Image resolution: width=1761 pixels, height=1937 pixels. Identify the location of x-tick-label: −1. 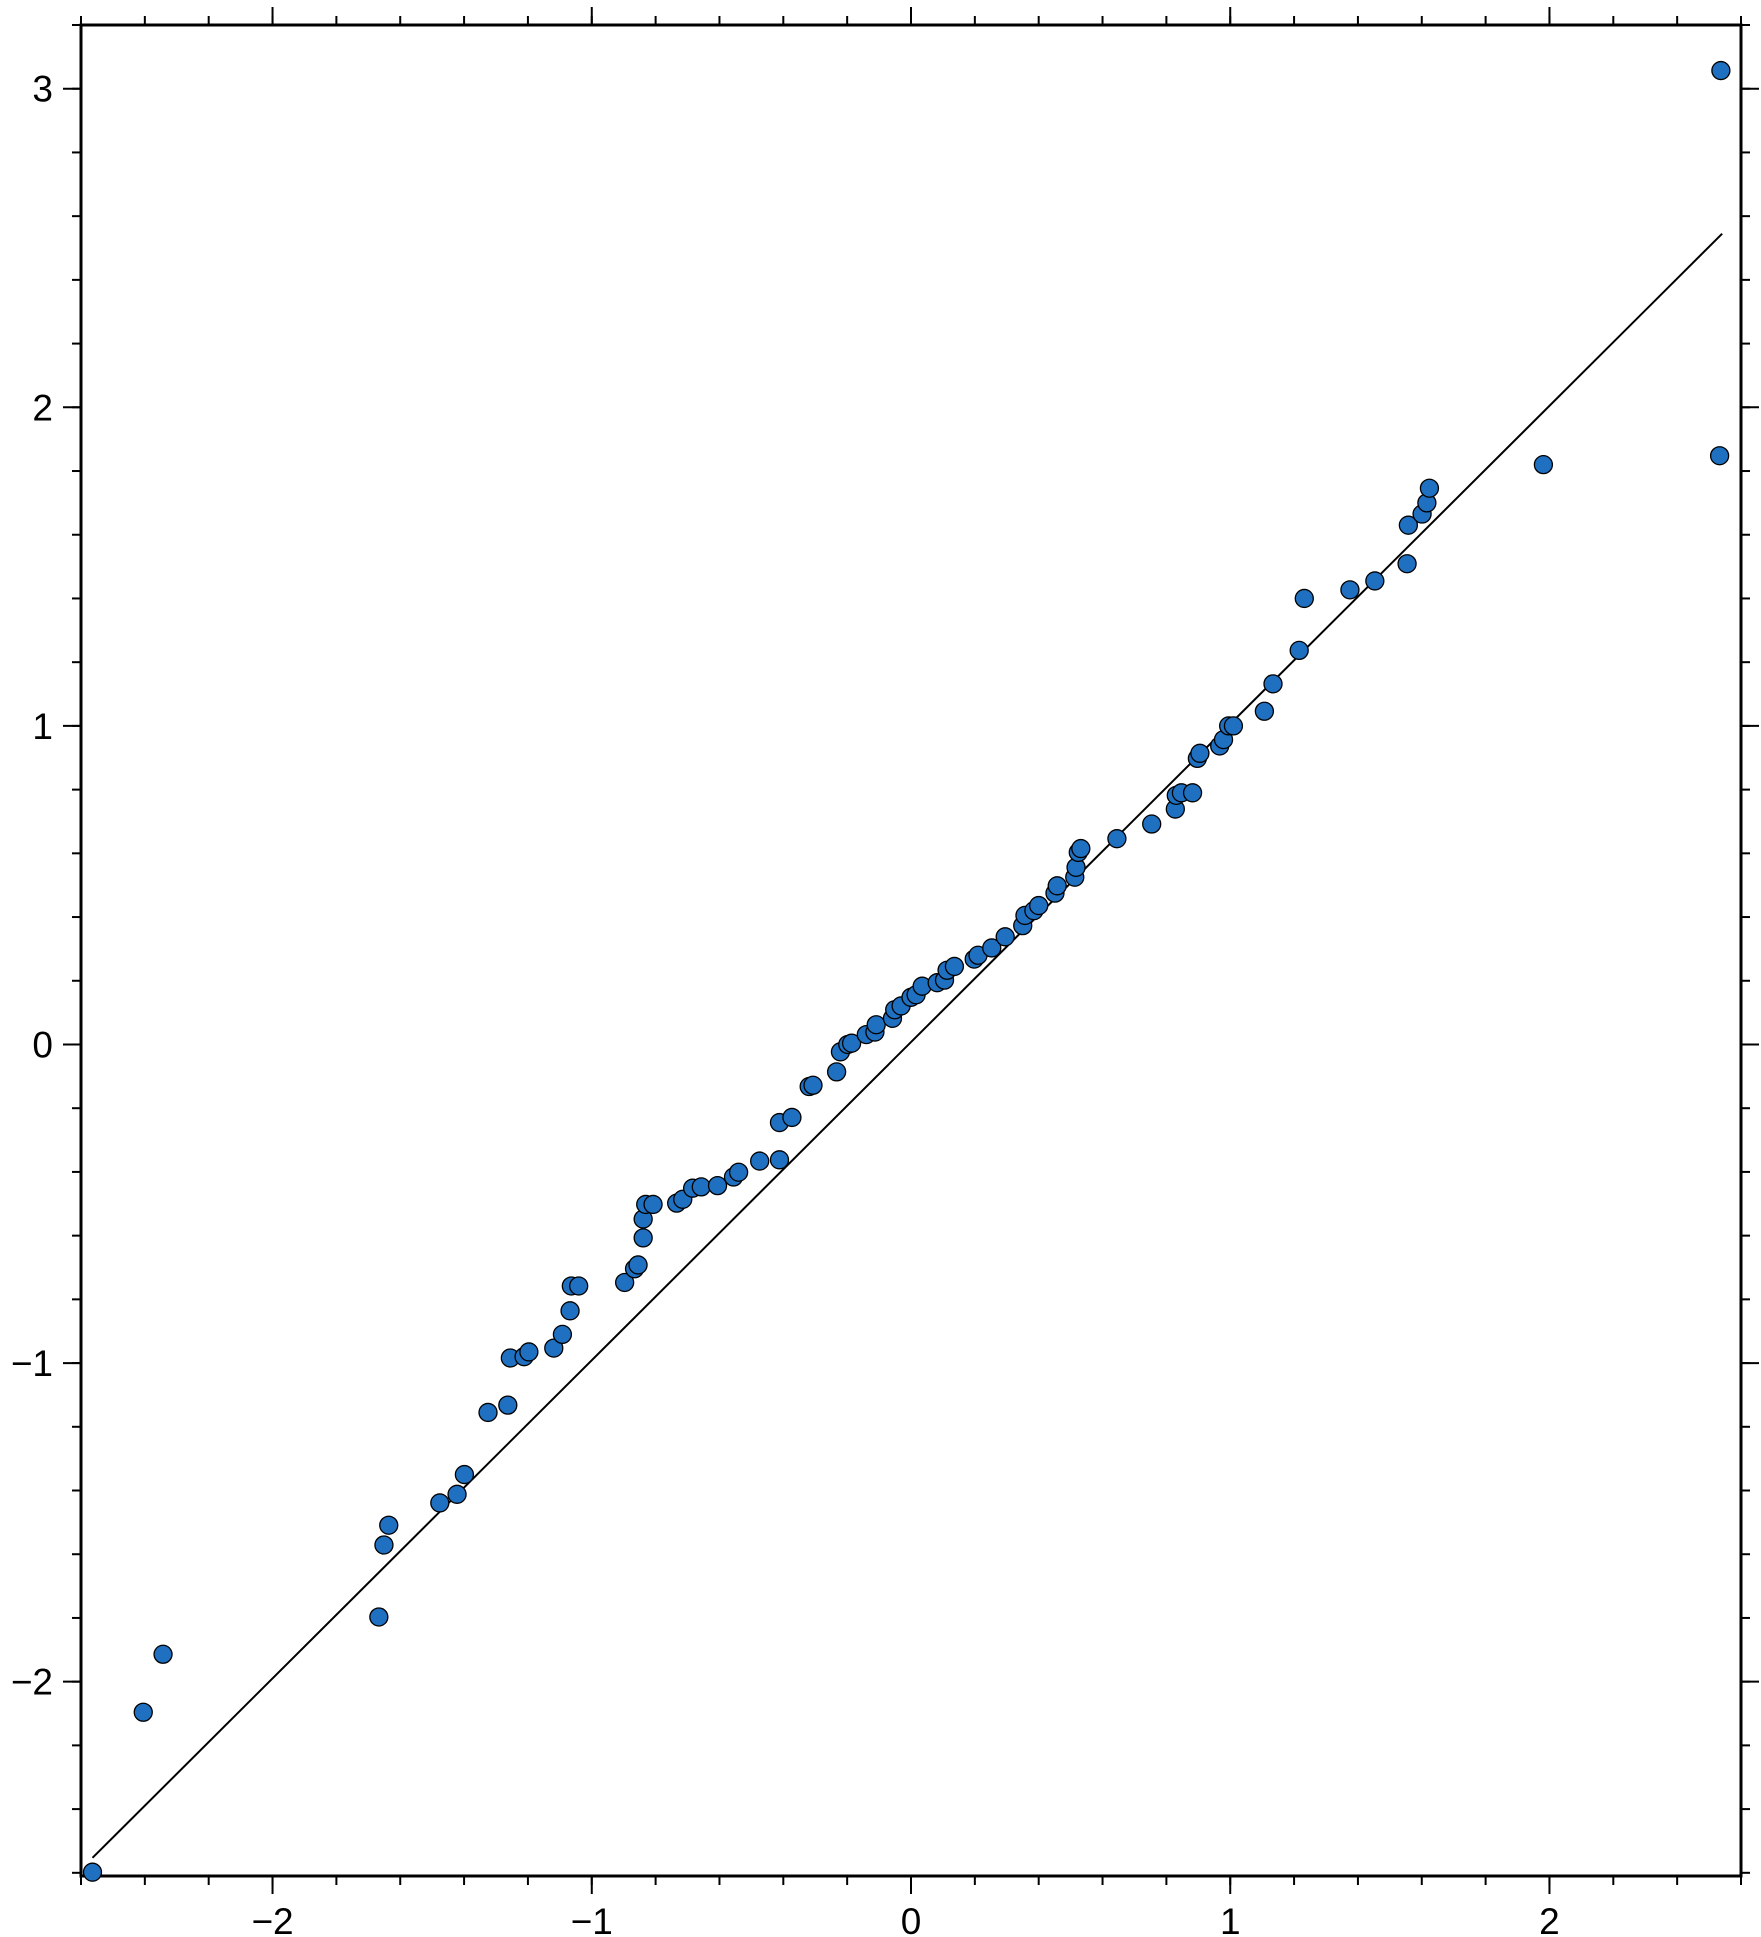
(592, 1919).